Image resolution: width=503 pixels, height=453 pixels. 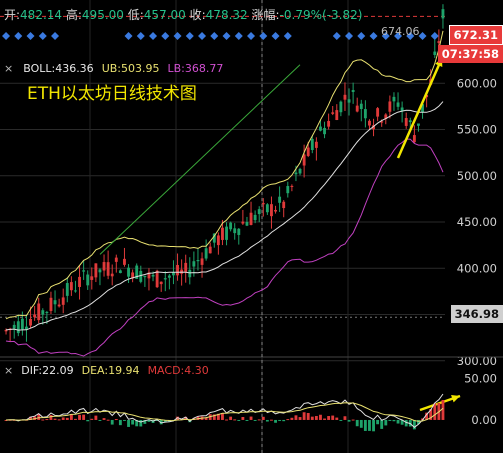 What do you see at coordinates (455, 398) in the screenshot?
I see `trend-arrow-macd-head` at bounding box center [455, 398].